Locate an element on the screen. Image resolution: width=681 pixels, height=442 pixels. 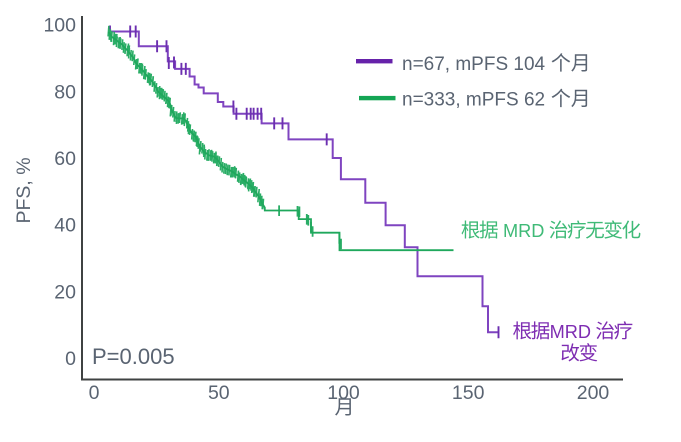
svg-text: n=333, mPFS 62 is located at coordinates (473, 100).